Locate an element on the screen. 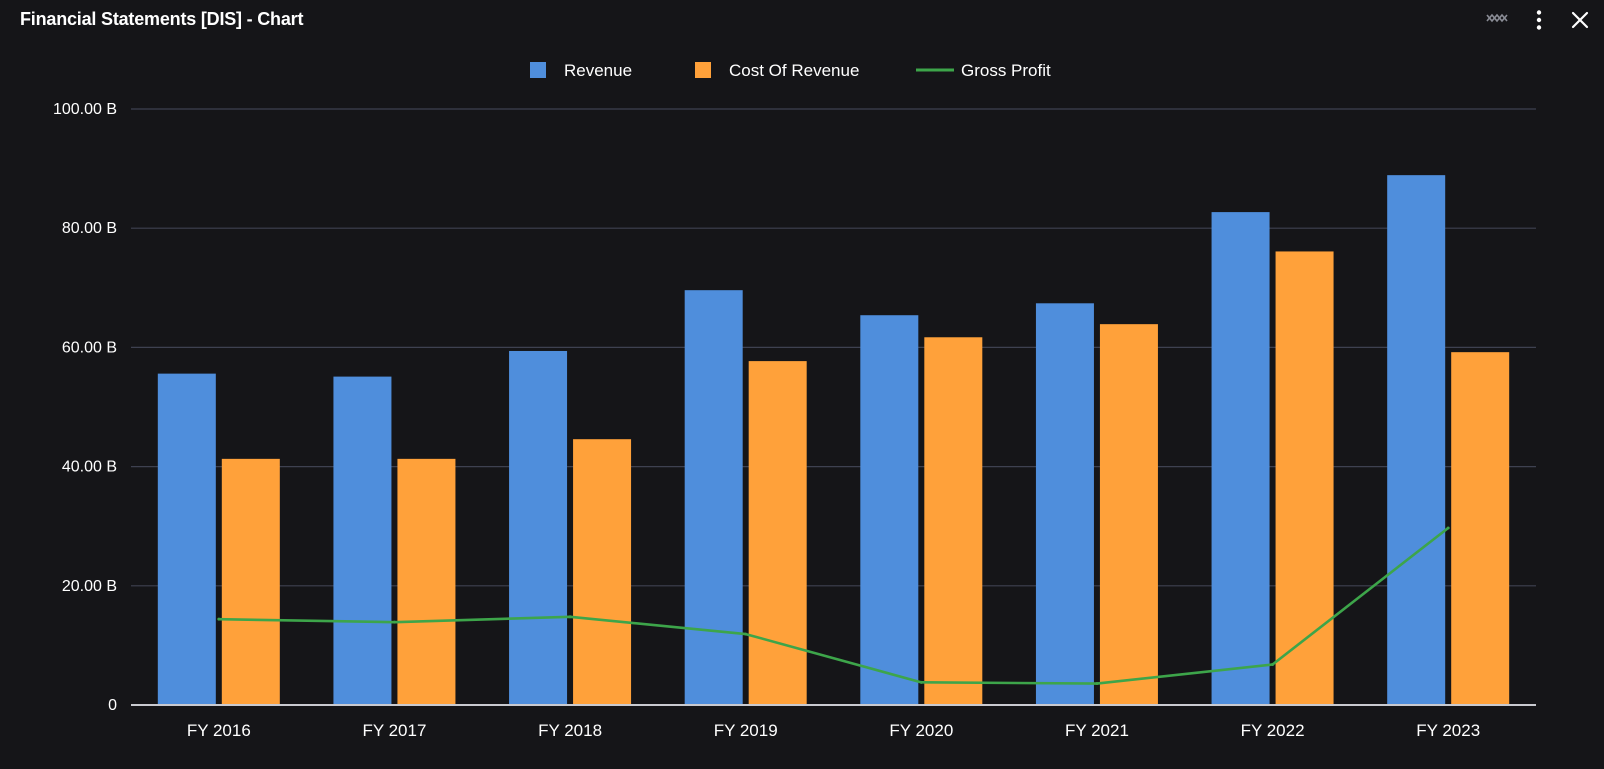 The height and width of the screenshot is (769, 1604). close-icon is located at coordinates (1580, 20).